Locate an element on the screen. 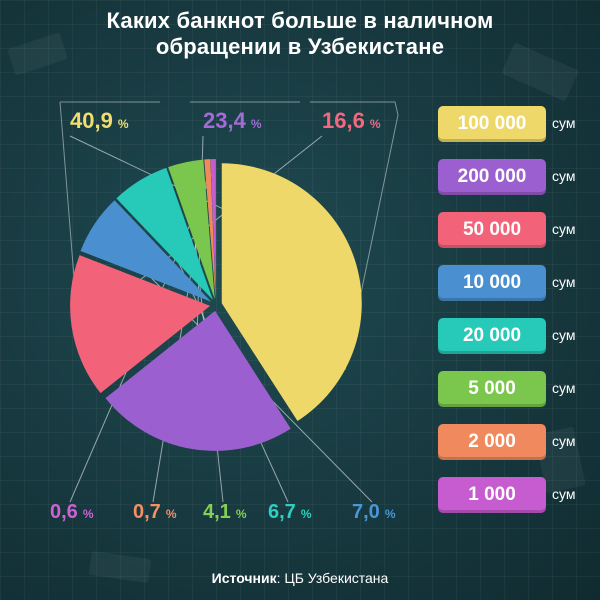  value-label: 23,4% is located at coordinates (232, 120).